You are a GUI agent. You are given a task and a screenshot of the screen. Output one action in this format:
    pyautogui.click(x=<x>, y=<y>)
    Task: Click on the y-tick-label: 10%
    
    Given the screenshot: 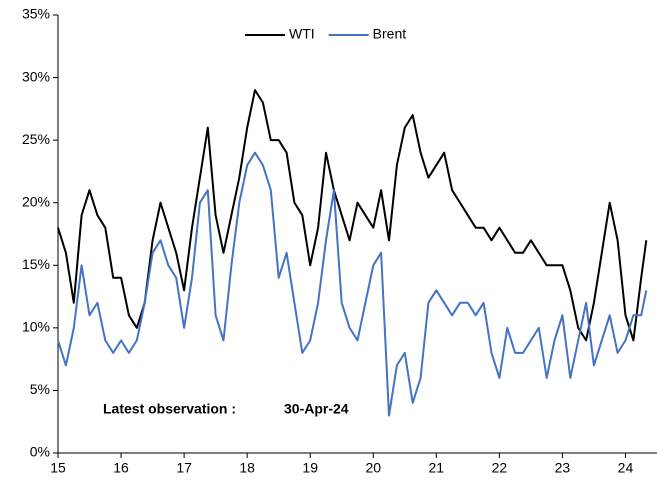 What is the action you would take?
    pyautogui.click(x=36, y=327)
    